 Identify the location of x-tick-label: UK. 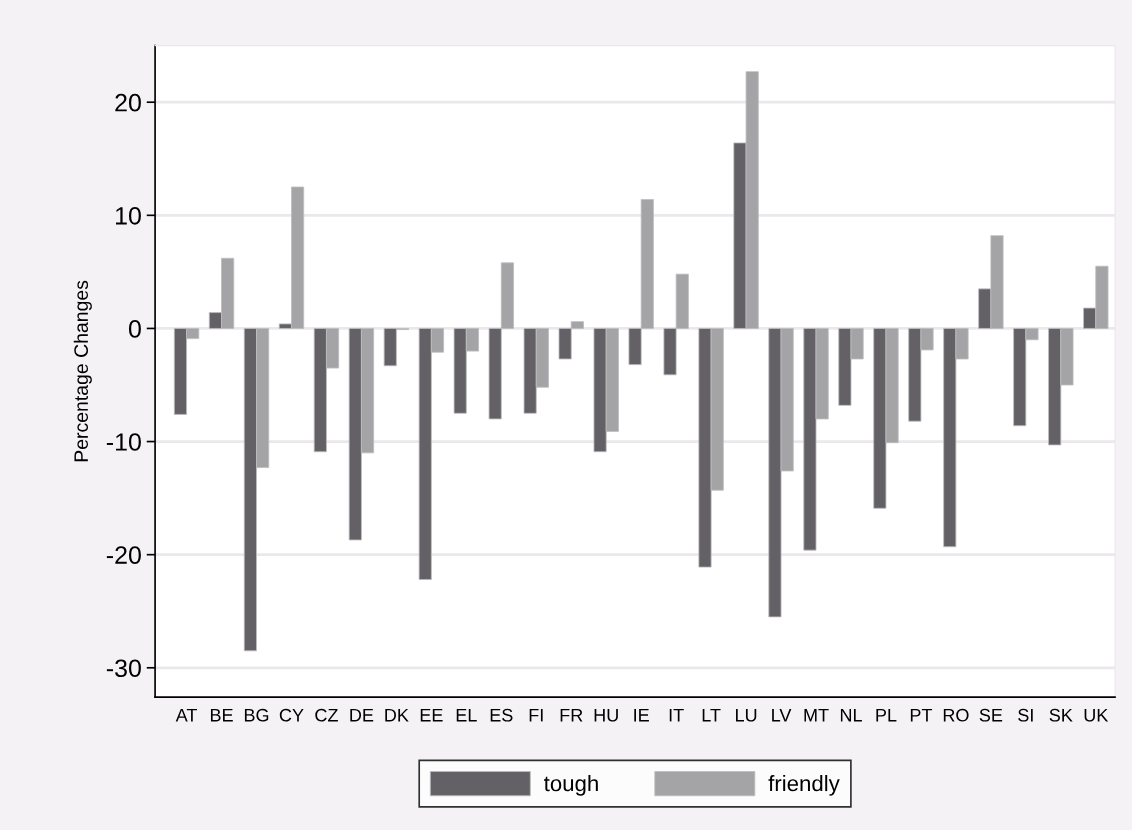
(1096, 715).